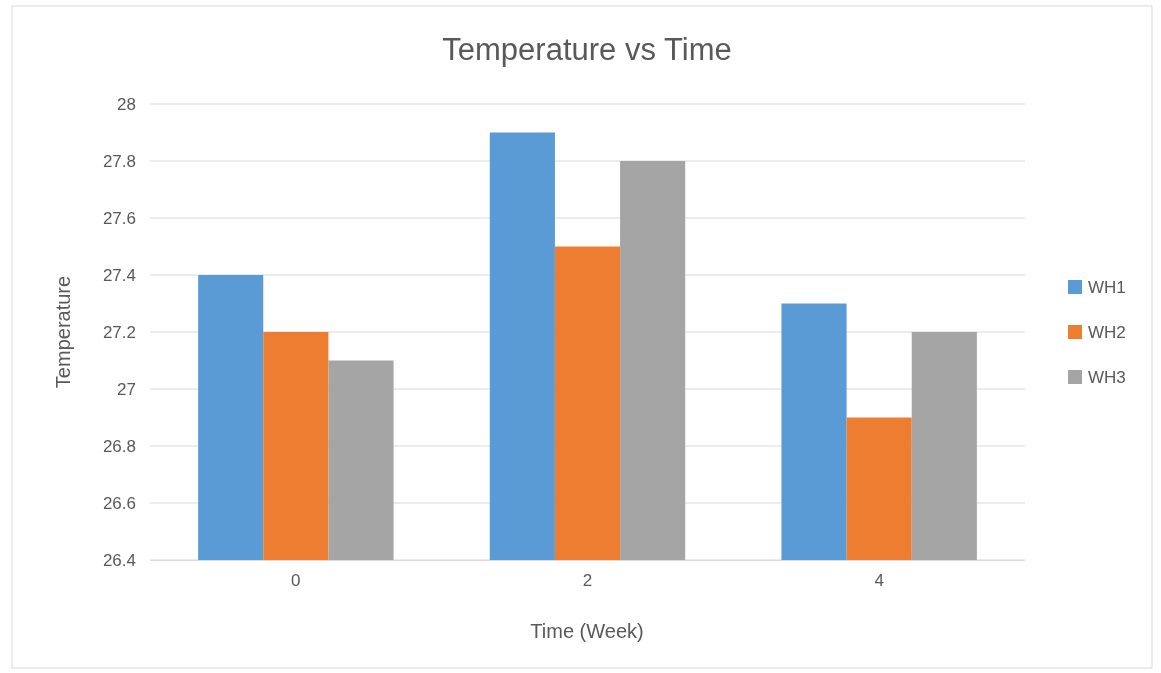 The width and height of the screenshot is (1161, 673). I want to click on y-tick-label: 26.6, so click(119, 503).